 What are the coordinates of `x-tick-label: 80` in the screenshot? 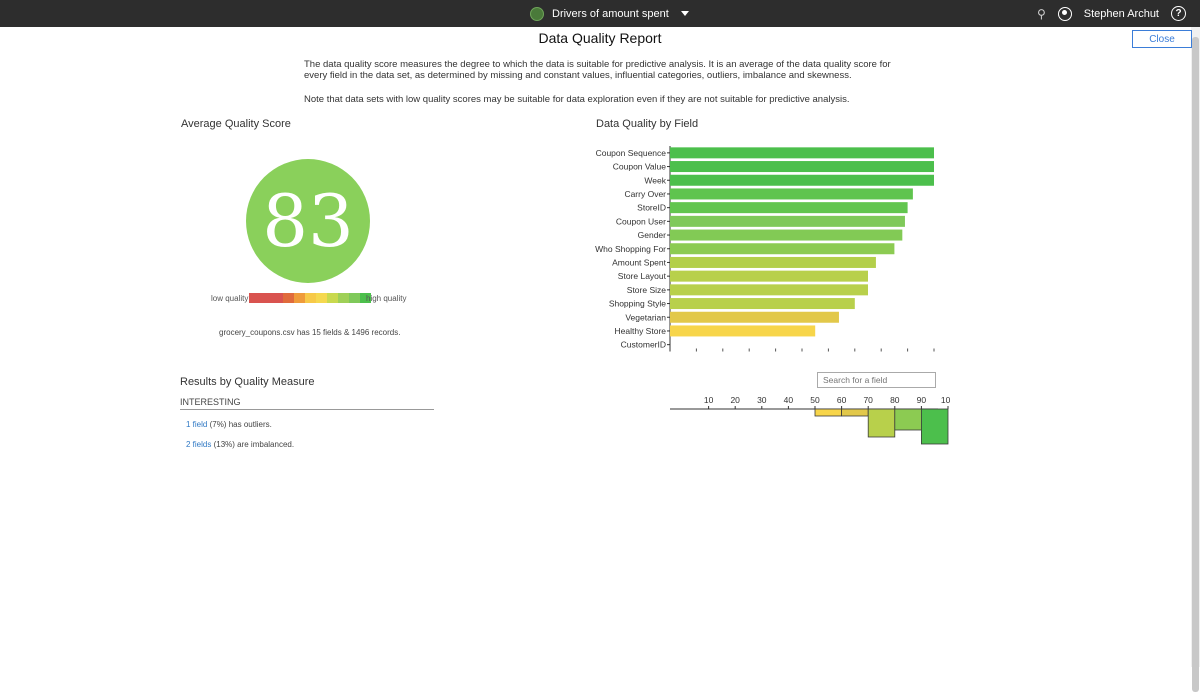 It's located at (895, 400).